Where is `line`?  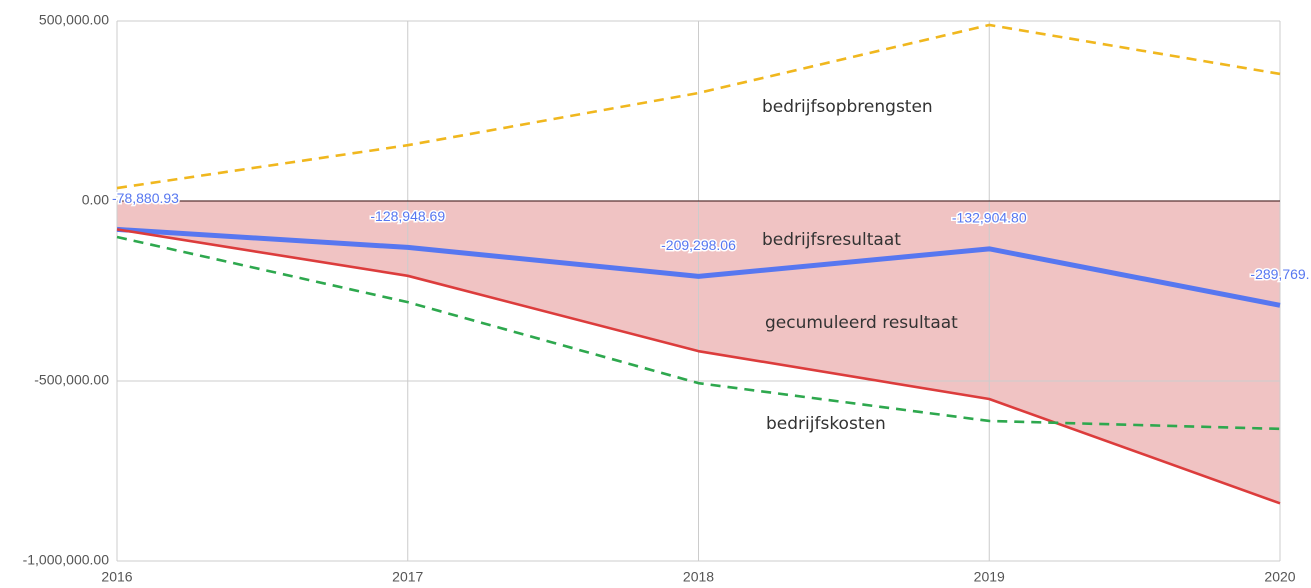 line is located at coordinates (698, 267).